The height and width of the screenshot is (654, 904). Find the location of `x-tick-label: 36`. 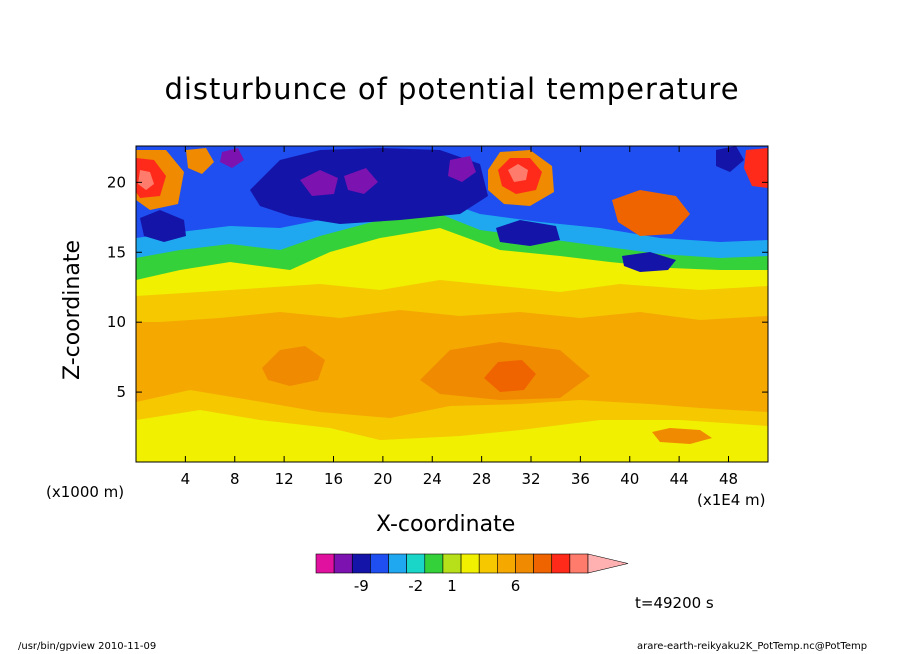

x-tick-label: 36 is located at coordinates (580, 479).